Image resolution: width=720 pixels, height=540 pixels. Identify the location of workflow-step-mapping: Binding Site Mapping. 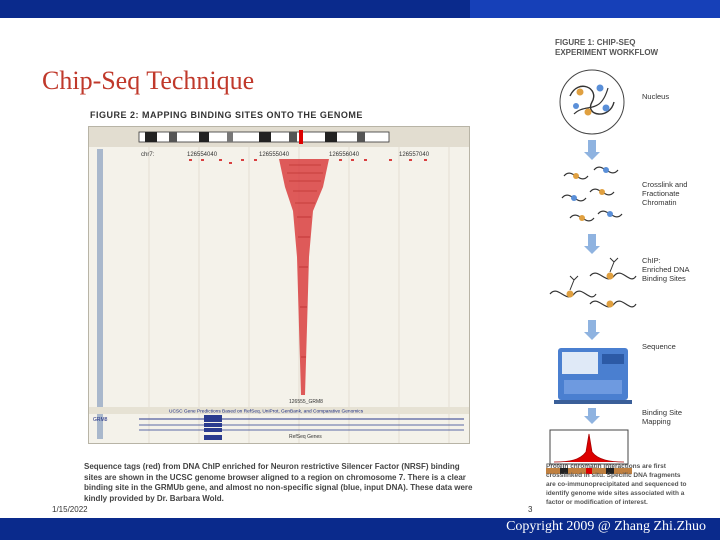
(662, 417).